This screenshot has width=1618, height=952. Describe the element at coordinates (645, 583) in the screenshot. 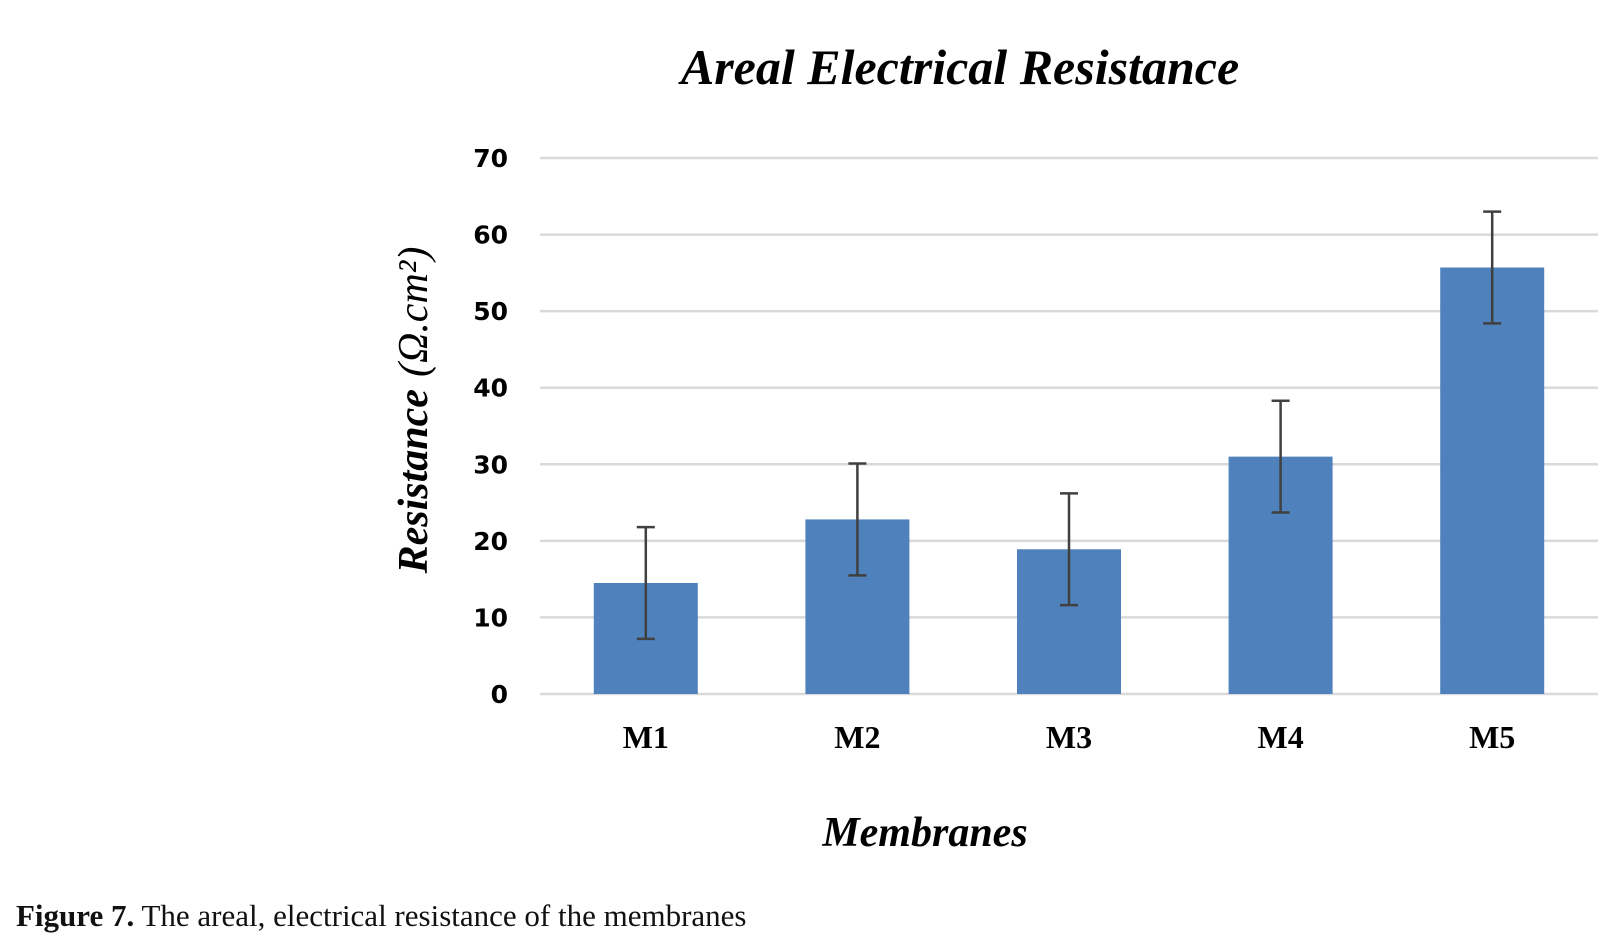

I see `error-bar-M1` at that location.